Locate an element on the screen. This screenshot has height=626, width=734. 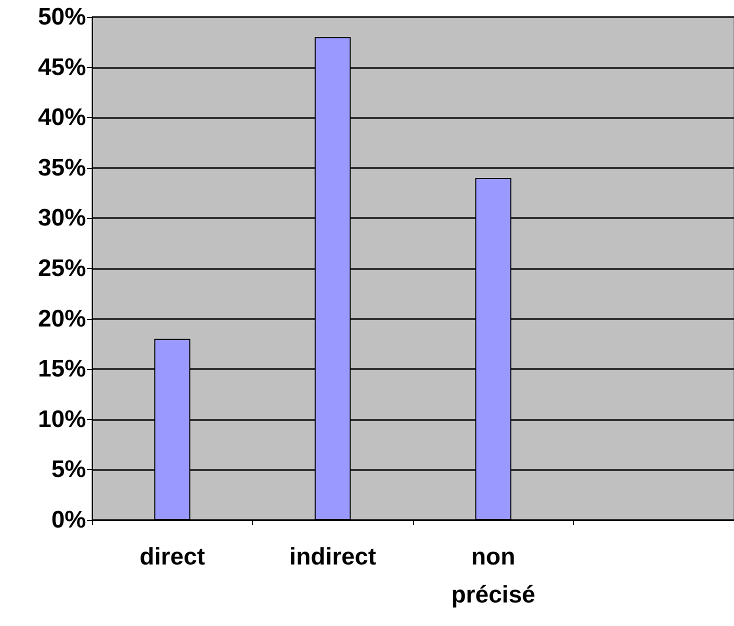
y-tick-label: 40% is located at coordinates (62, 118).